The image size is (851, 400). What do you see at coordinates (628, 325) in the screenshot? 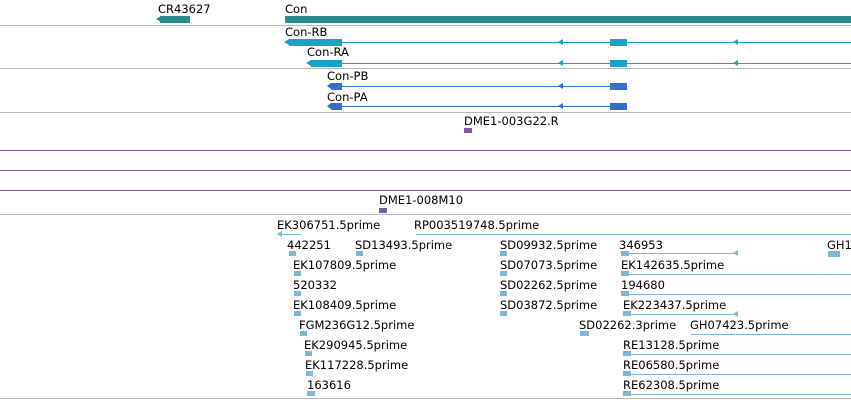
I see `est-label: SD02262.3prime` at bounding box center [628, 325].